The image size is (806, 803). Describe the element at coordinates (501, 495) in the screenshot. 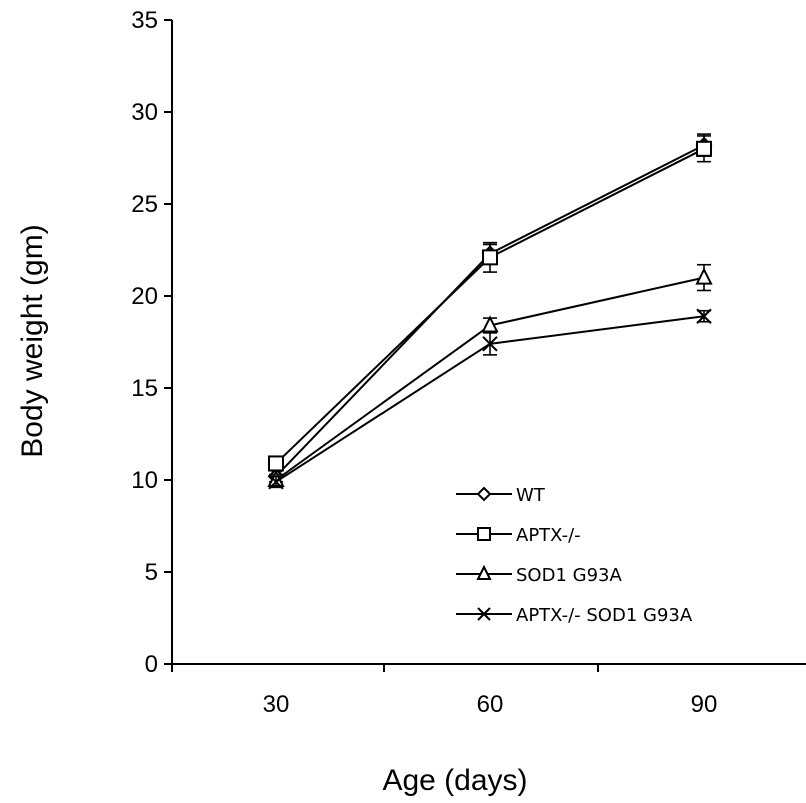

I see `legend-item: WT` at that location.